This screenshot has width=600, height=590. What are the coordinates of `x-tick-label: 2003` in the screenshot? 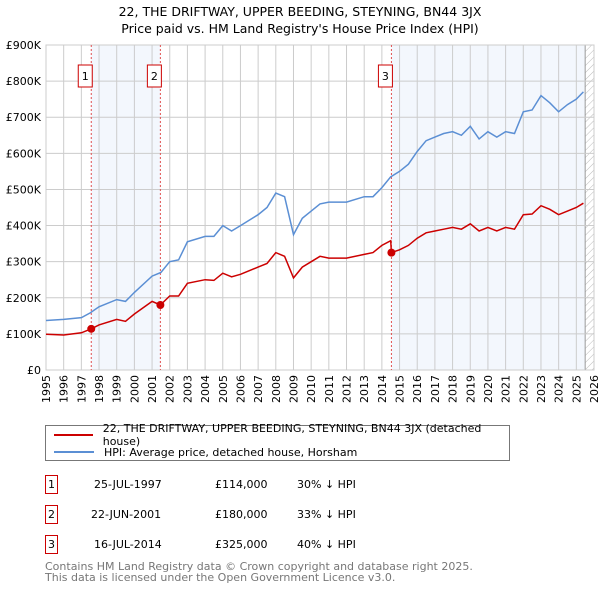 It's located at (187, 389).